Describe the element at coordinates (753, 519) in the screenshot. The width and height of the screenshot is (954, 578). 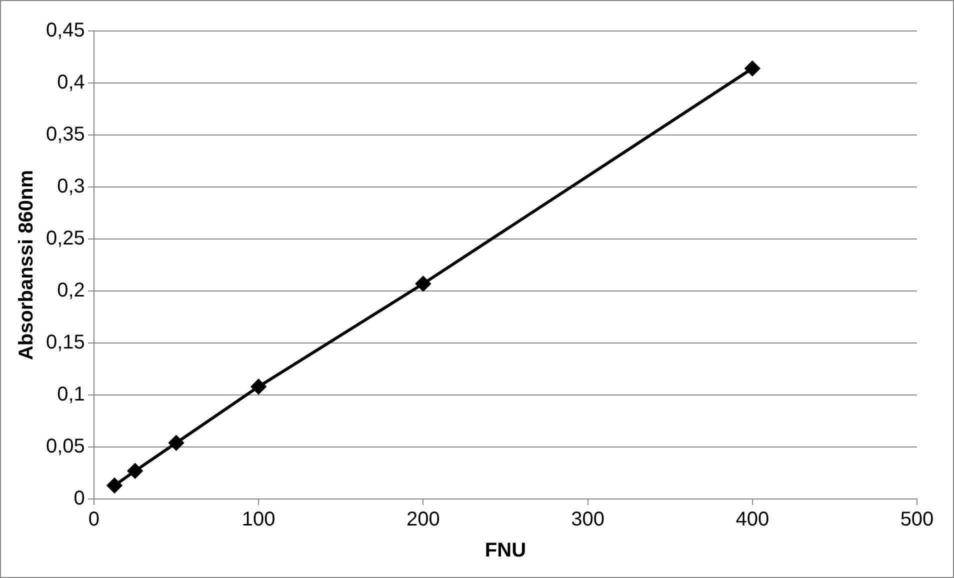
I see `x-tick-label: 400` at that location.